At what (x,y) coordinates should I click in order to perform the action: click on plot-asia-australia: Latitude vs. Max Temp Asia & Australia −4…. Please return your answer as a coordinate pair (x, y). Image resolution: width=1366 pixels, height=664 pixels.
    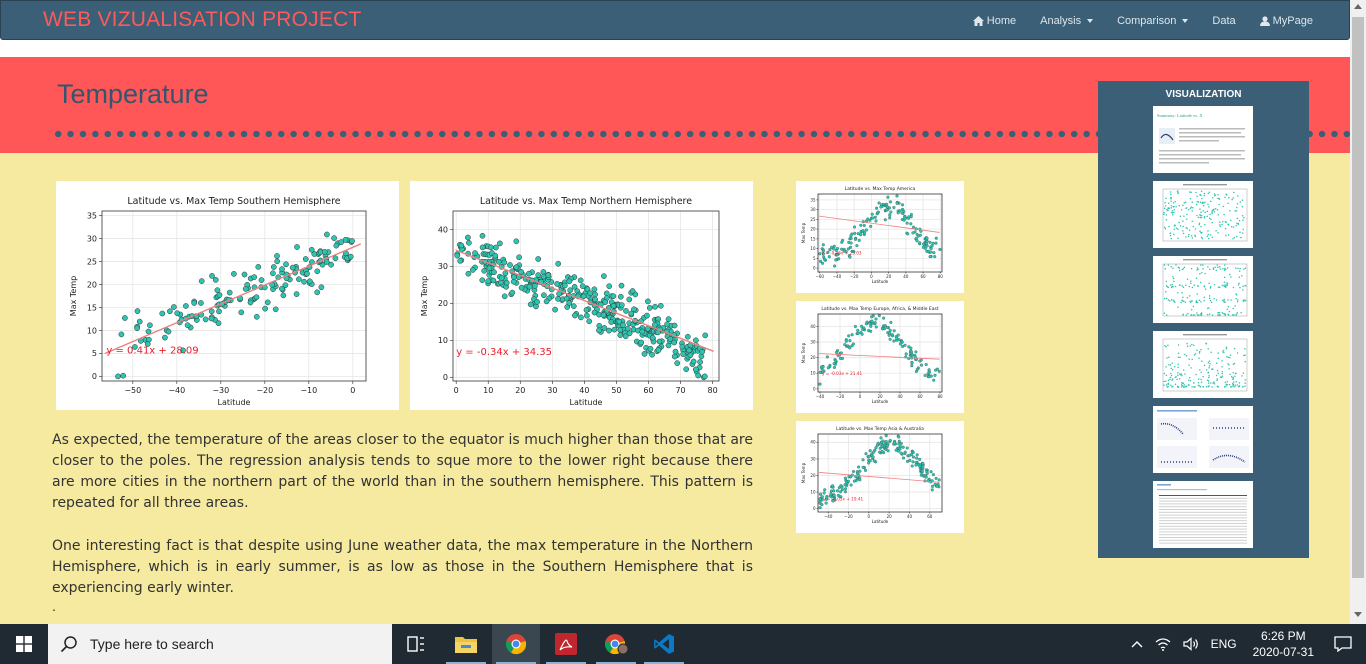
    Looking at the image, I should click on (880, 477).